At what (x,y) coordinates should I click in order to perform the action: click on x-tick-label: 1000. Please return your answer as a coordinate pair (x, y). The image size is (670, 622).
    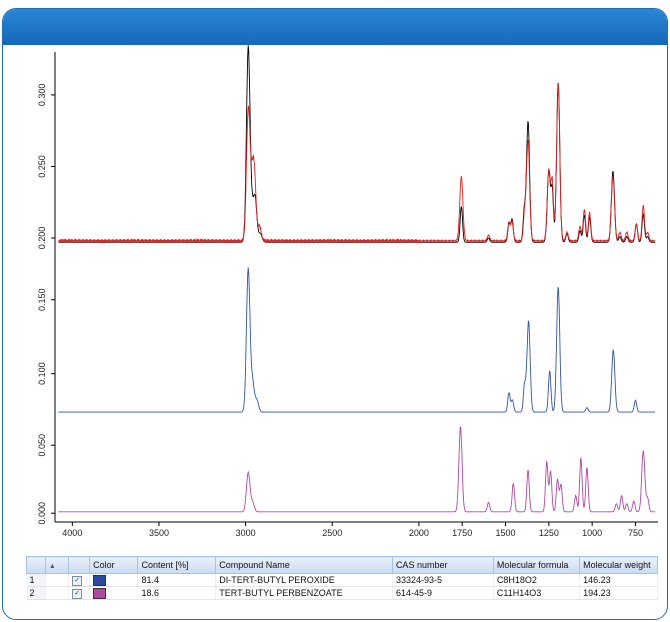
    Looking at the image, I should click on (592, 533).